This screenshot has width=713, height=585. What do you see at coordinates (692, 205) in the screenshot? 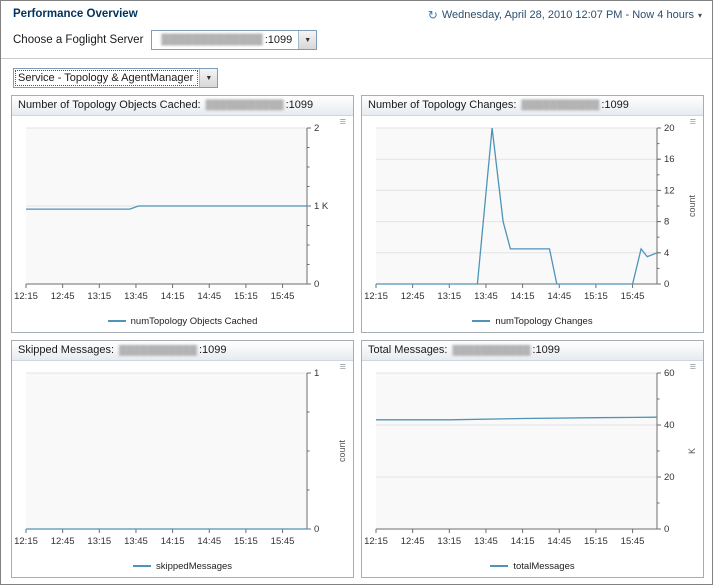
I see `svg-text: count` at bounding box center [692, 205].